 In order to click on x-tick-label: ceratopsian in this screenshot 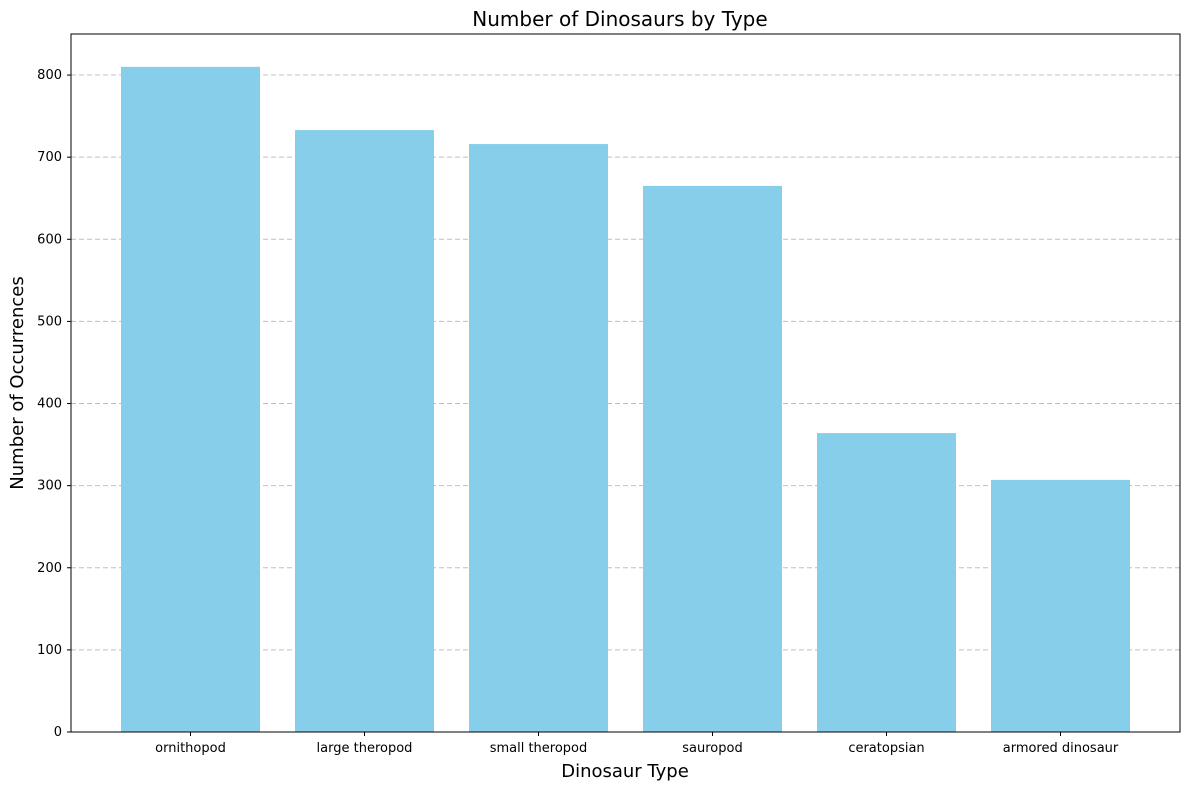, I will do `click(886, 748)`.